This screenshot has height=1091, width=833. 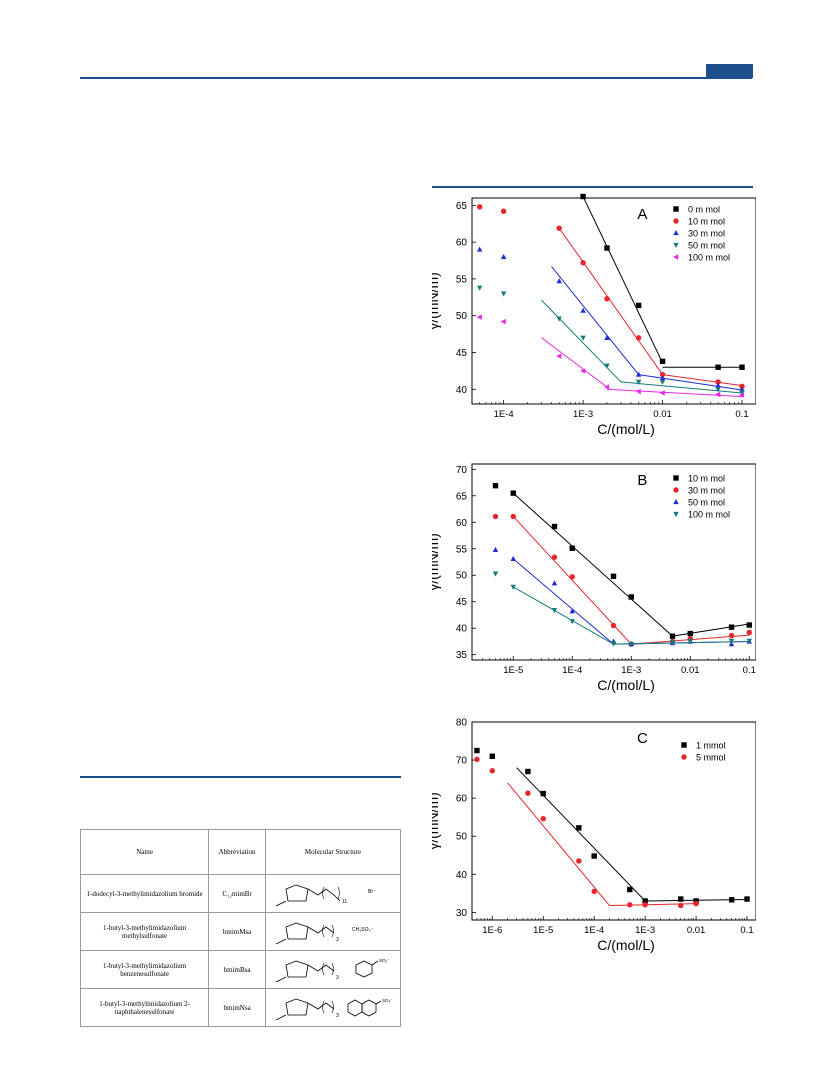 I want to click on cell-structure: 3 CH₃SO₃⁻, so click(x=333, y=931).